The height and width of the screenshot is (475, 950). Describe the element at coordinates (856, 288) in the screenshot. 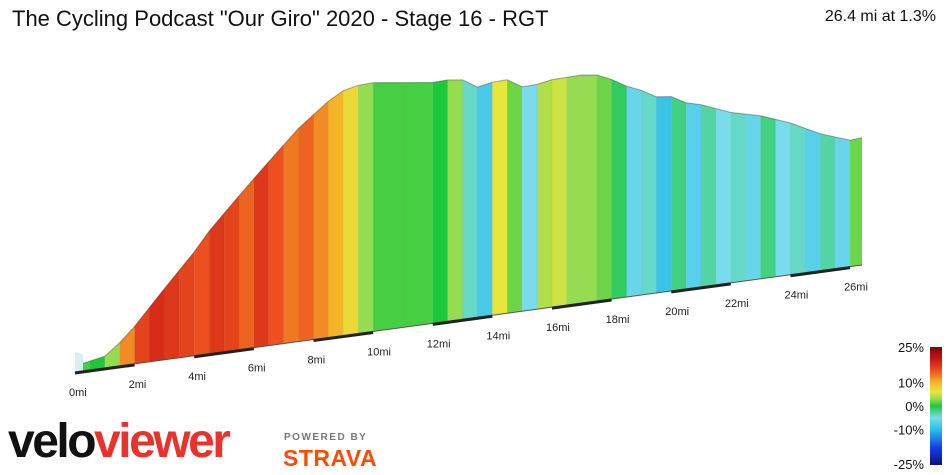

I see `x-tick-label: 26mi` at that location.